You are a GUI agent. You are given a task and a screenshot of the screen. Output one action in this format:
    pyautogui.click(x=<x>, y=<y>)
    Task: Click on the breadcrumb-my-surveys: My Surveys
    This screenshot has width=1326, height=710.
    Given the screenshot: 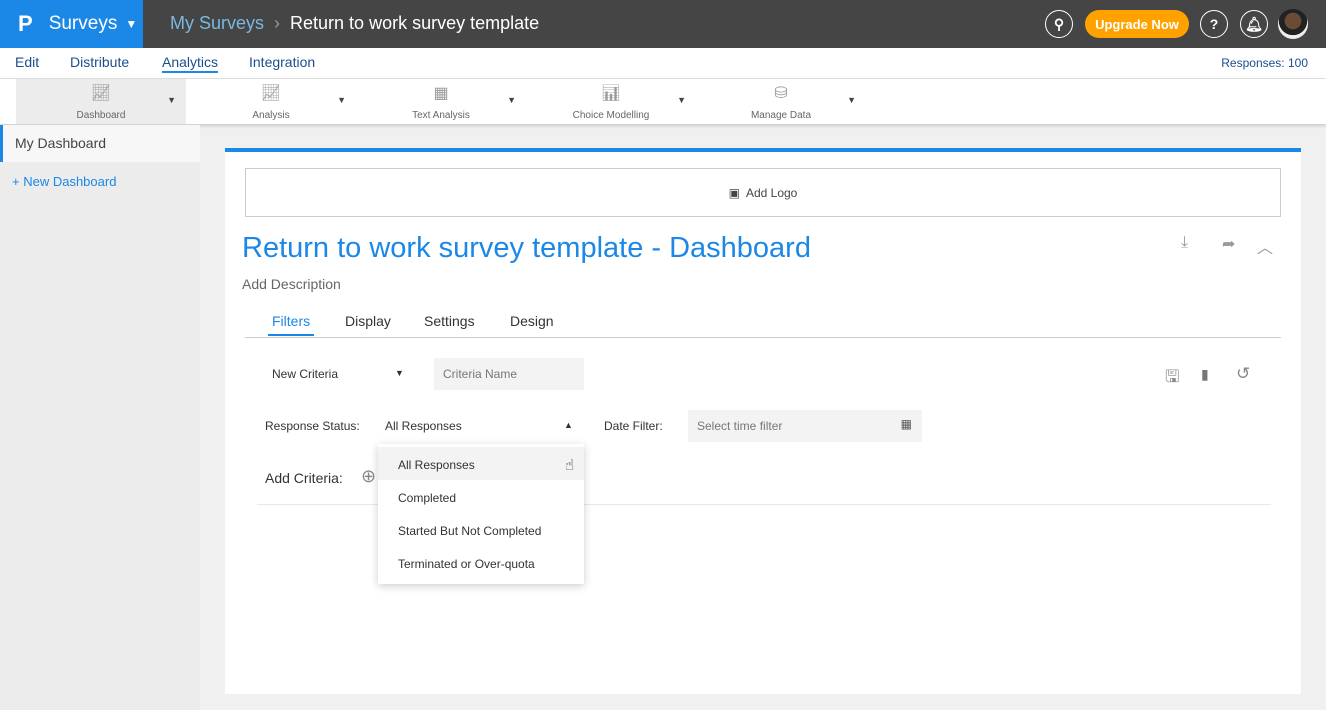 What is the action you would take?
    pyautogui.click(x=217, y=23)
    